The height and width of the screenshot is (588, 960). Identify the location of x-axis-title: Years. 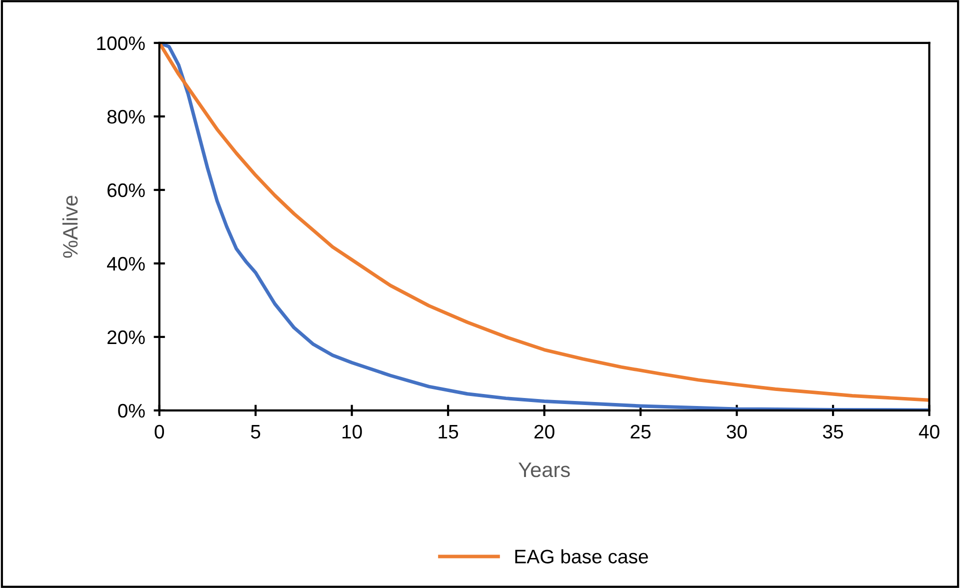
(544, 470).